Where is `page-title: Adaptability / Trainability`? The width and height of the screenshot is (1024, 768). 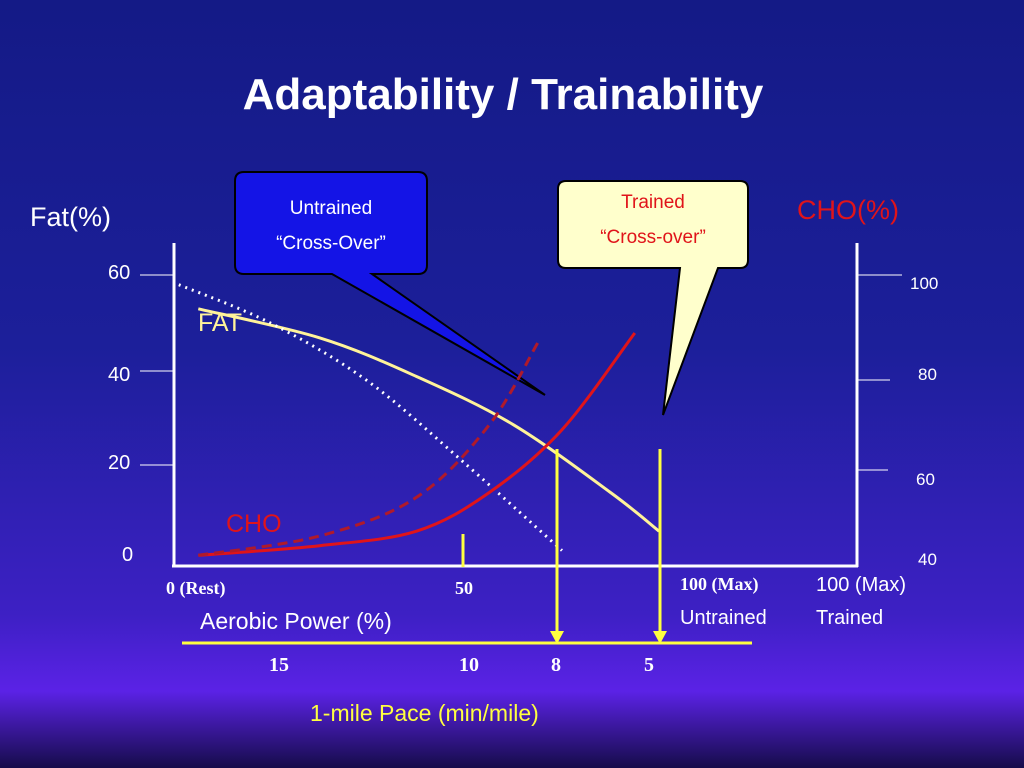
page-title: Adaptability / Trainability is located at coordinates (503, 94).